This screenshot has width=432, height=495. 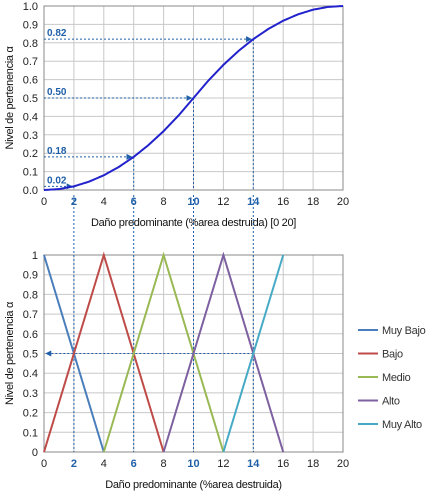 I want to click on y-tick-label: 1.0, so click(x=30, y=7).